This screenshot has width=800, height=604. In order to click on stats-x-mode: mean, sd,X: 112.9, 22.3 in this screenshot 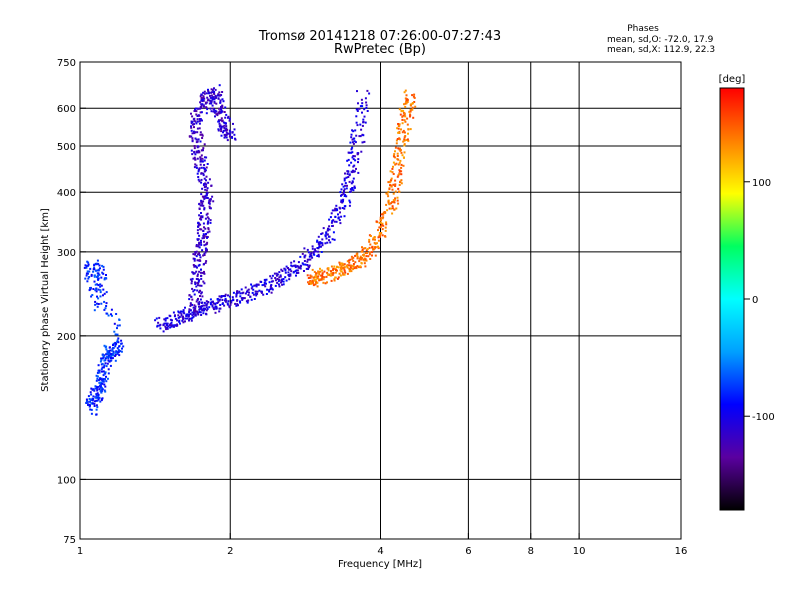, I will do `click(661, 50)`.